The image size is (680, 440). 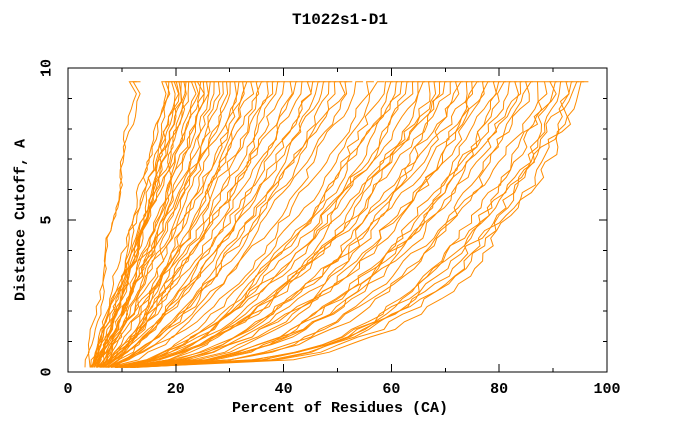 I want to click on y-tick-label: 10, so click(x=47, y=68).